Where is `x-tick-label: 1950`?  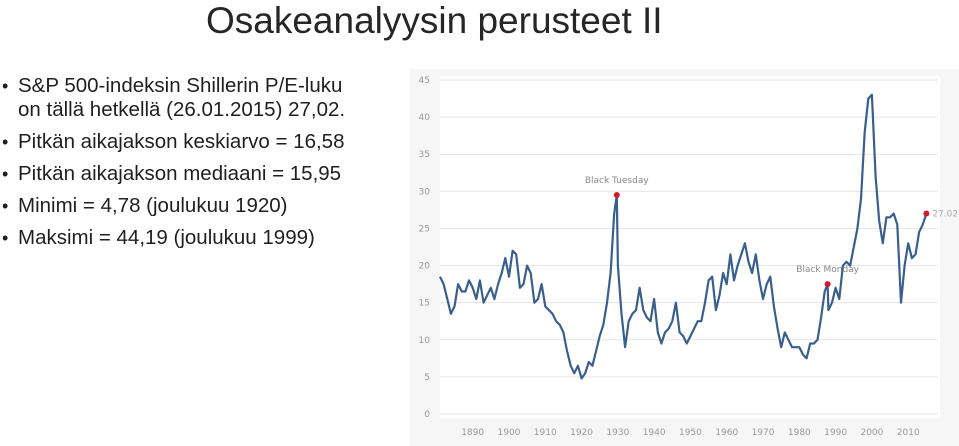 x-tick-label: 1950 is located at coordinates (690, 433).